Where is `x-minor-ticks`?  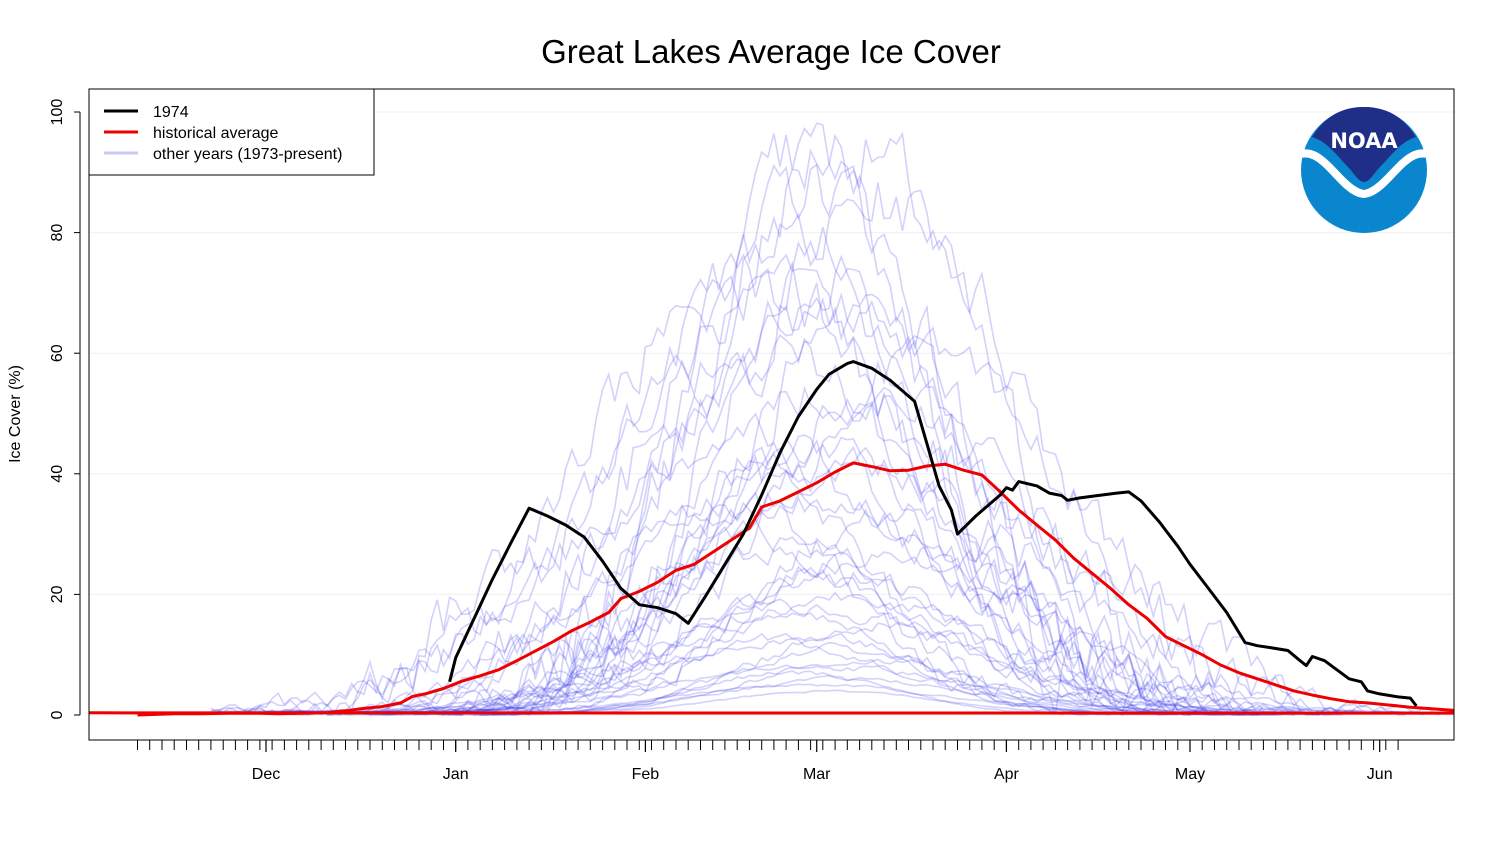
x-minor-ticks is located at coordinates (768, 745).